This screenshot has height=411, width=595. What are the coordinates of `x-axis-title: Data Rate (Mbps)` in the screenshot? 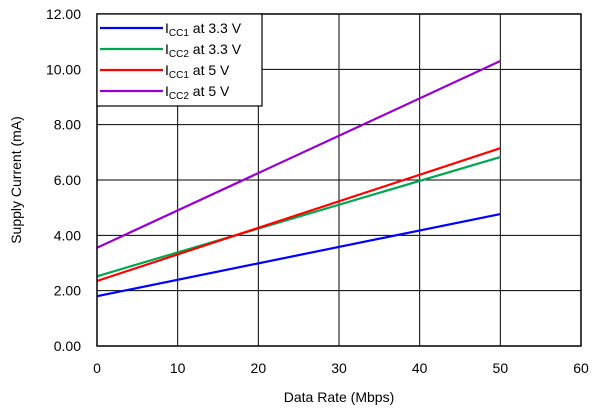 It's located at (339, 397).